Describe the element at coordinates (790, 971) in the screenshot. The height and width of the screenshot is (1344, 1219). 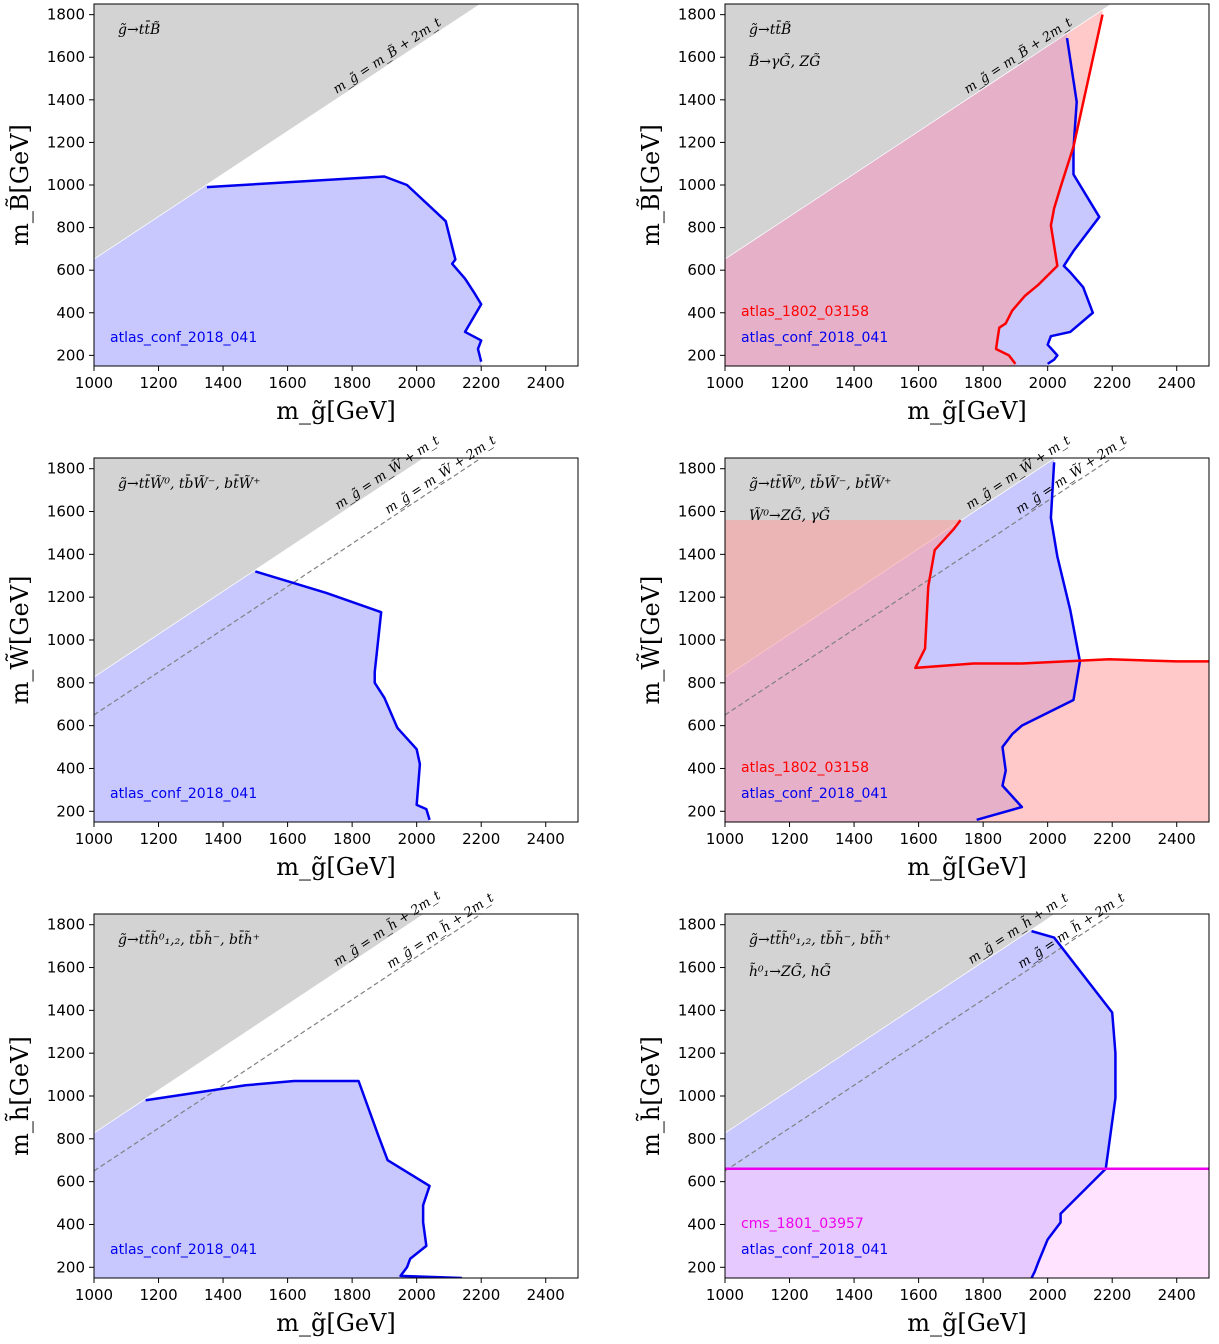
I see `decay-process-label: h̃⁰₁→ZG̃, hG̃` at that location.